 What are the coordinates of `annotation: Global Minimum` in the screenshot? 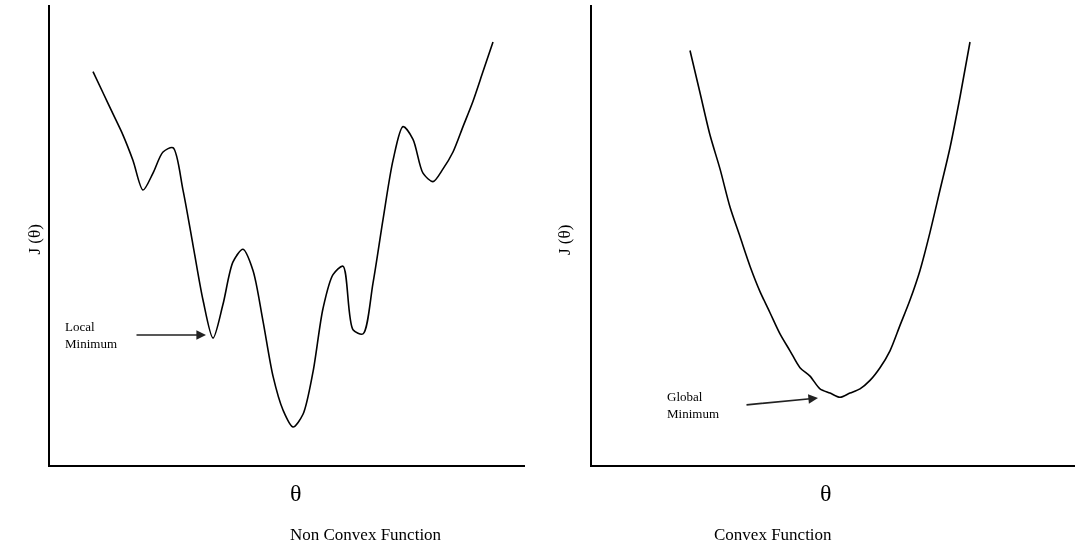 It's located at (693, 405).